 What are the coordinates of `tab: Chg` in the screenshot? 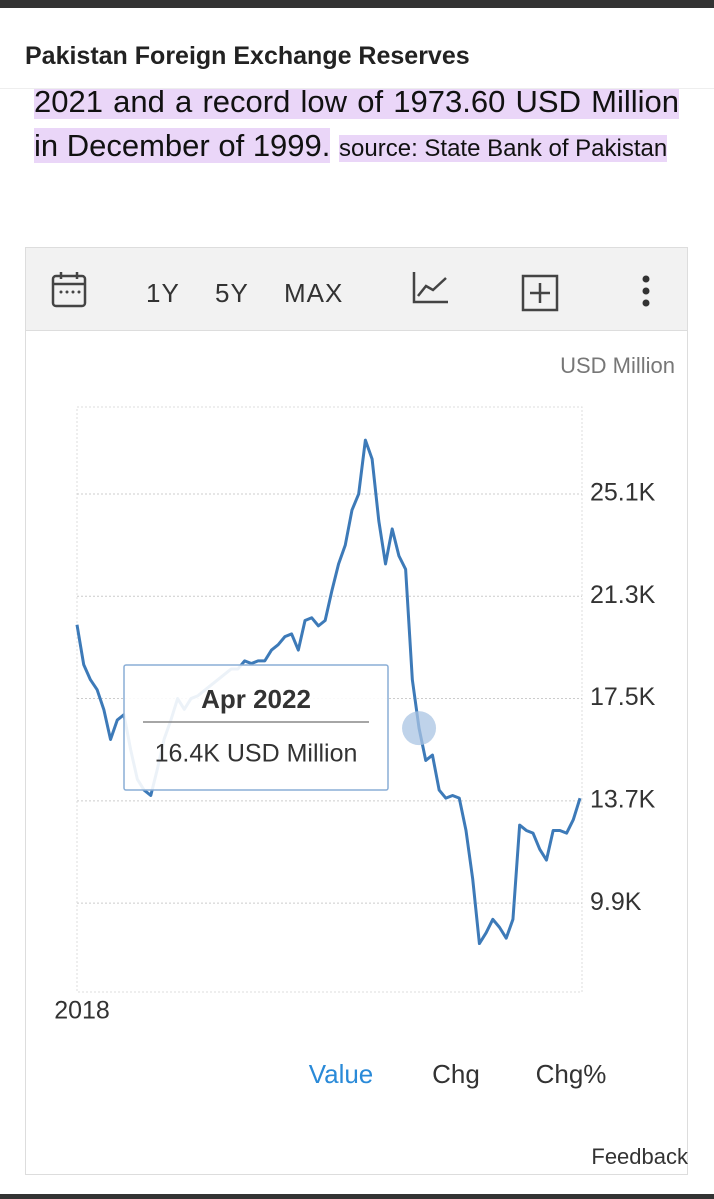 It's located at (456, 1074).